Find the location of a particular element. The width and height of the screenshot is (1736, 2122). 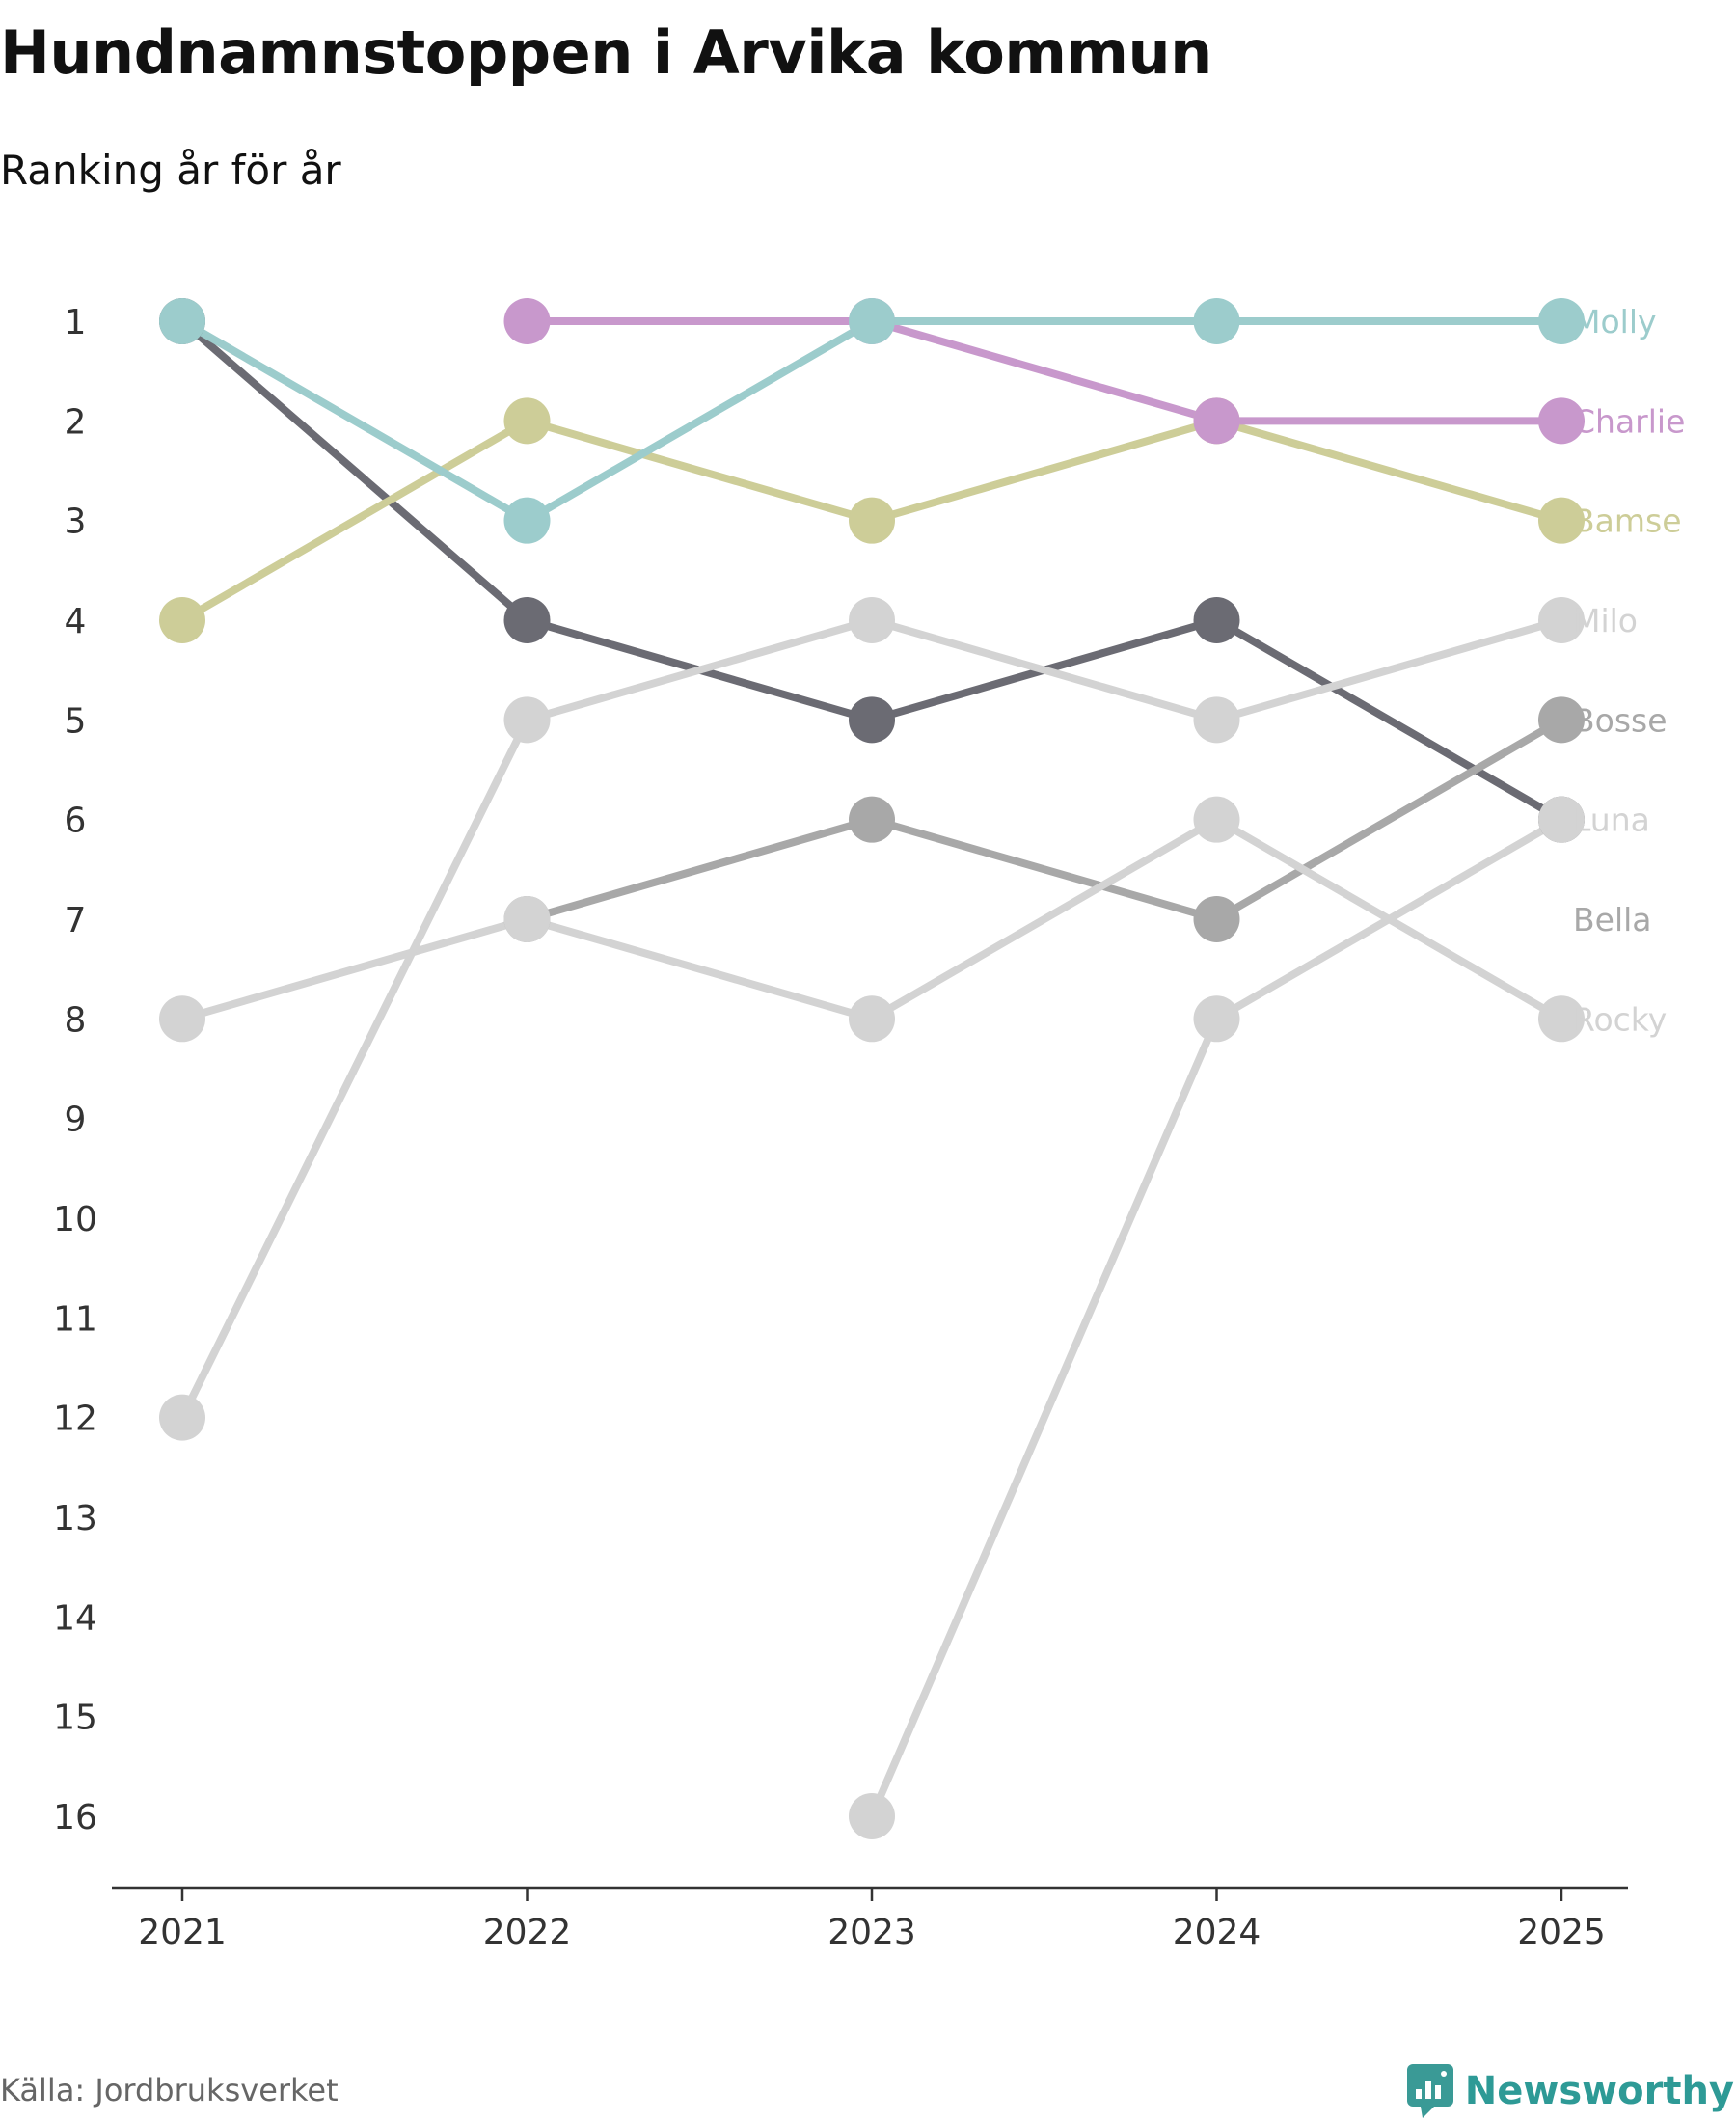

chart-subtitle: Ranking år för år is located at coordinates (171, 171).